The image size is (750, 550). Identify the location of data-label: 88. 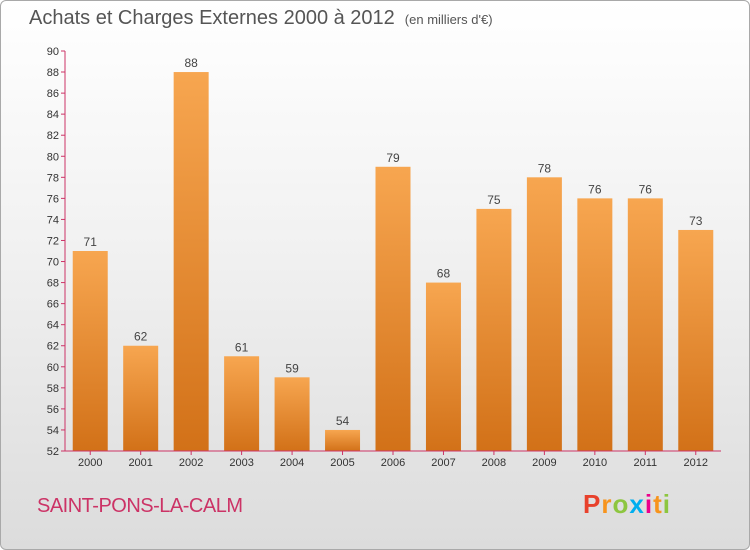
(191, 63).